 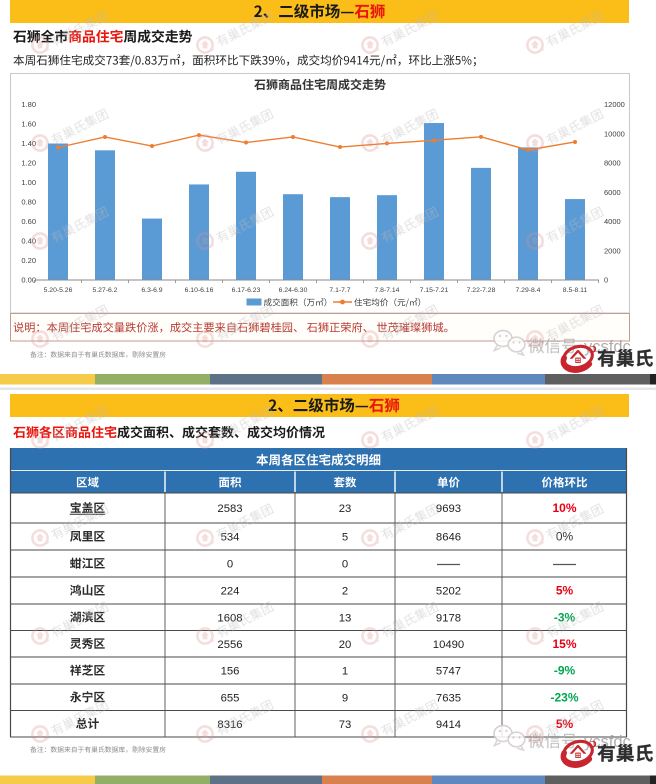 What do you see at coordinates (345, 645) in the screenshot?
I see `svg-text: 20` at bounding box center [345, 645].